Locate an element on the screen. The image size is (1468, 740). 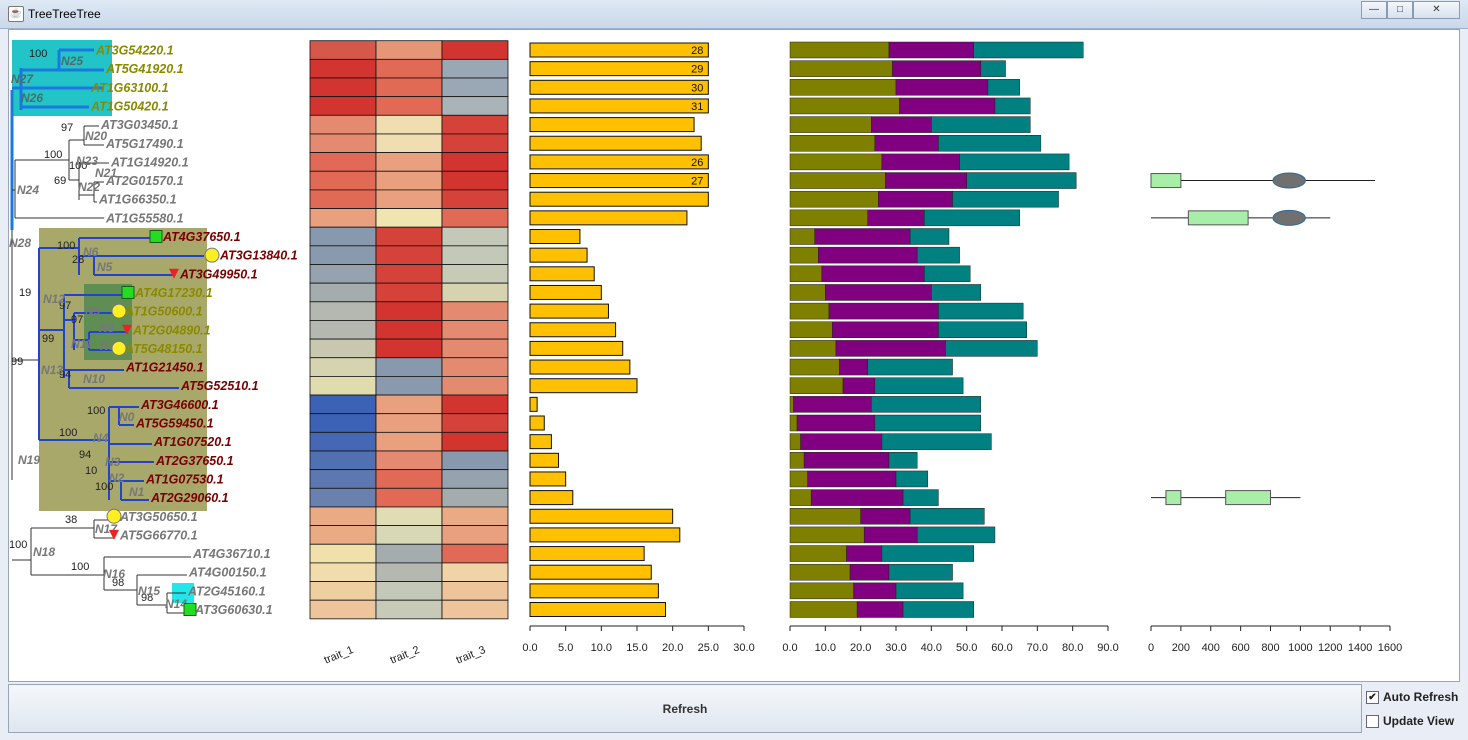
bootstrap-value: 69 is located at coordinates (60, 181).